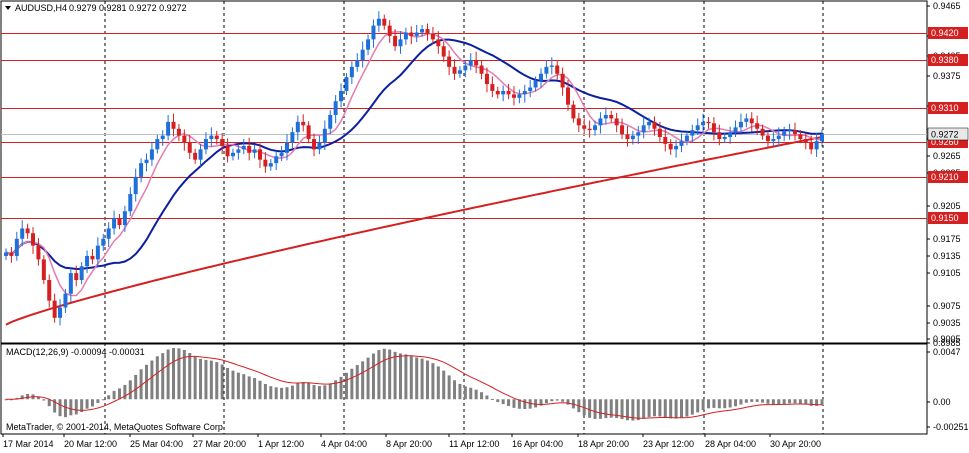 This screenshot has height=453, width=969. What do you see at coordinates (128, 8) in the screenshot?
I see `ohlc-values: 0.9279 0.9281 0.9272 0.9272` at bounding box center [128, 8].